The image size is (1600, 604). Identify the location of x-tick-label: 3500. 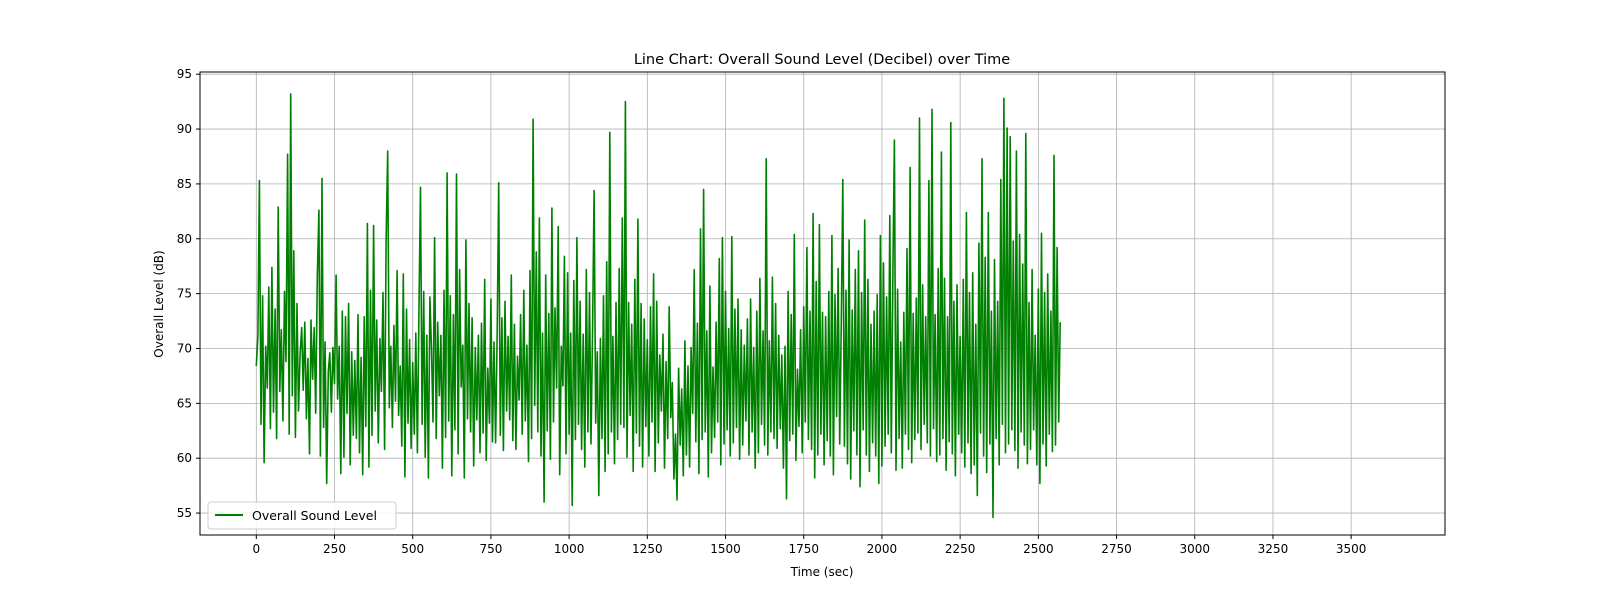
(1351, 549).